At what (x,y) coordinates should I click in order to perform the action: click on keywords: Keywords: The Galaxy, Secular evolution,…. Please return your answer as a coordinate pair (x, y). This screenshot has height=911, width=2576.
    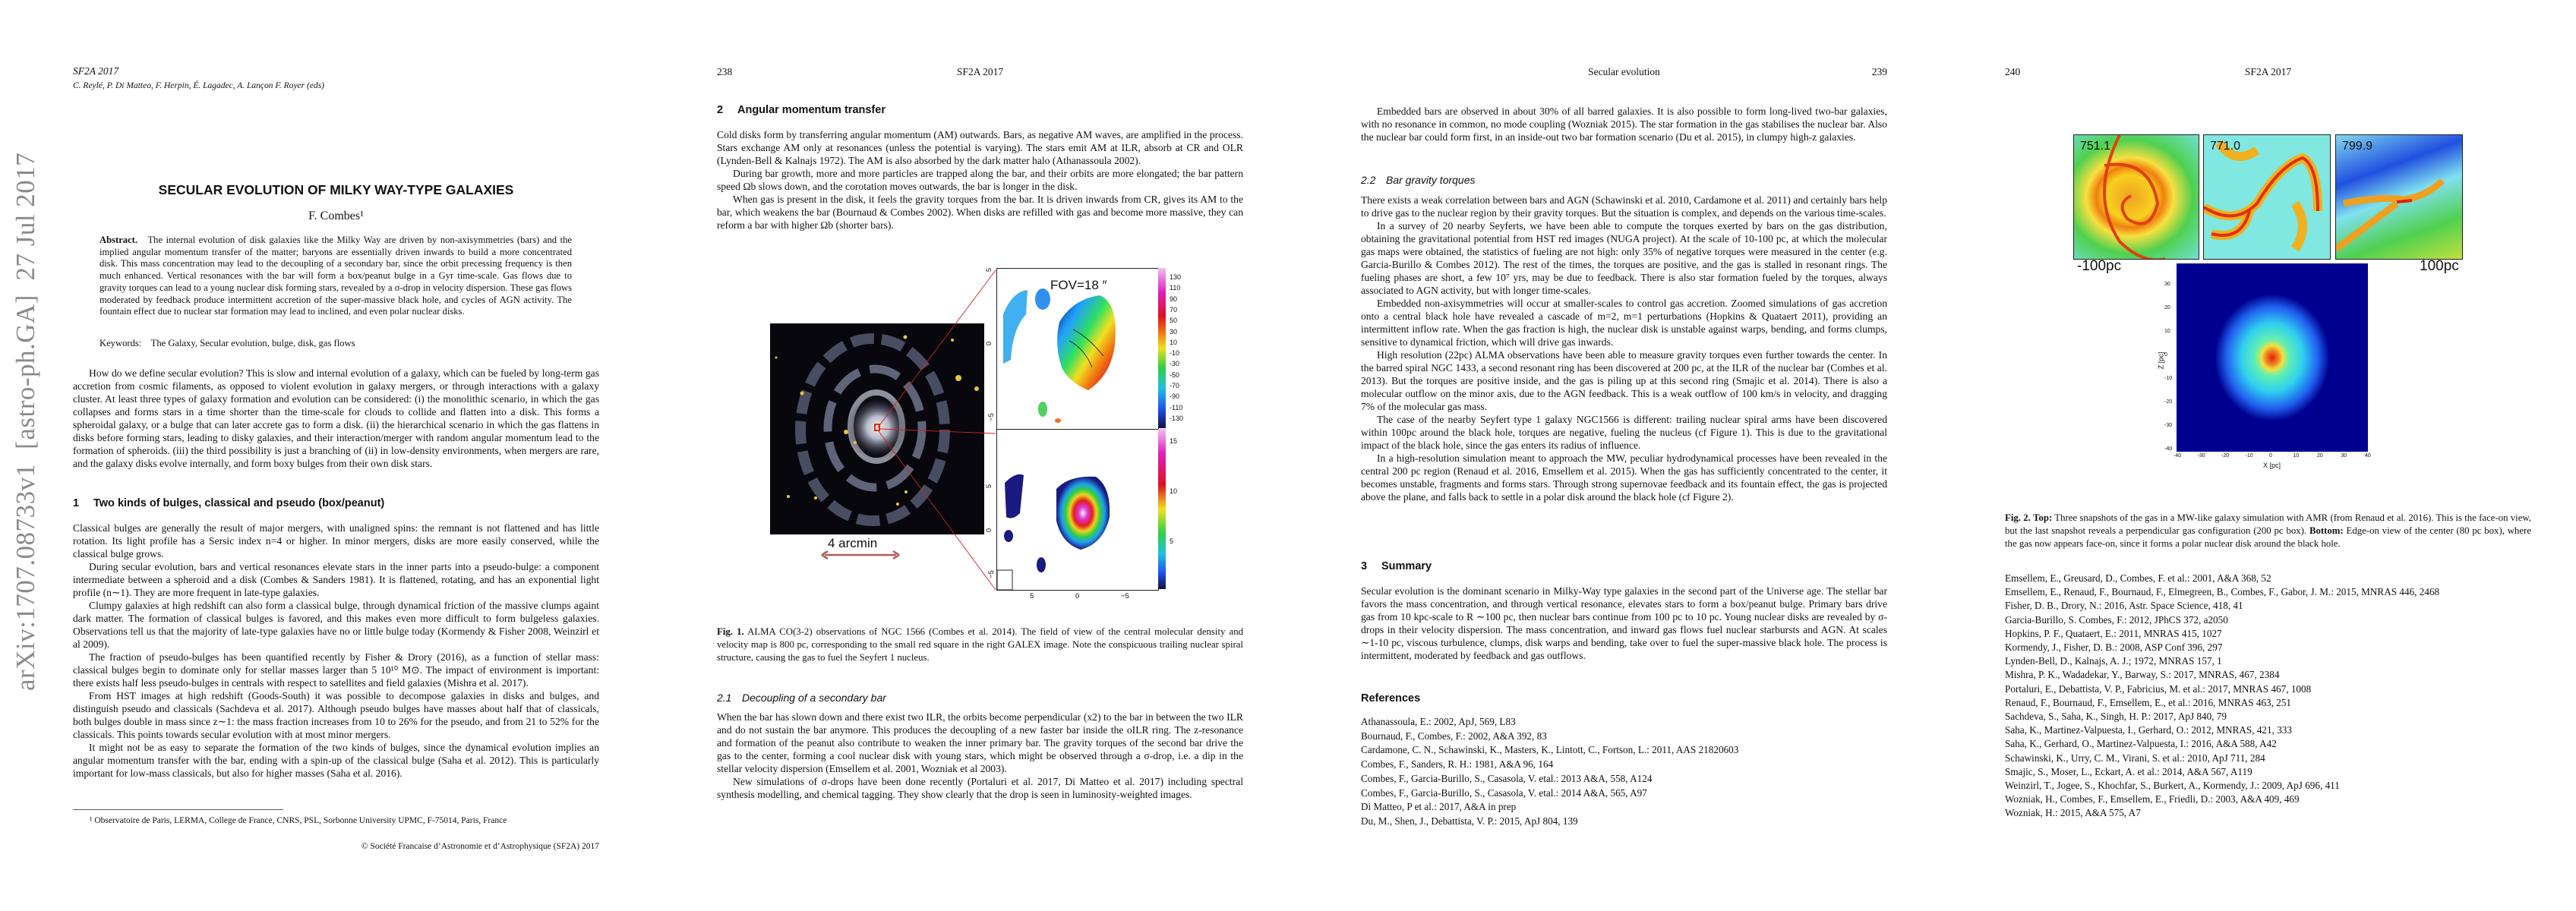
    Looking at the image, I should click on (227, 343).